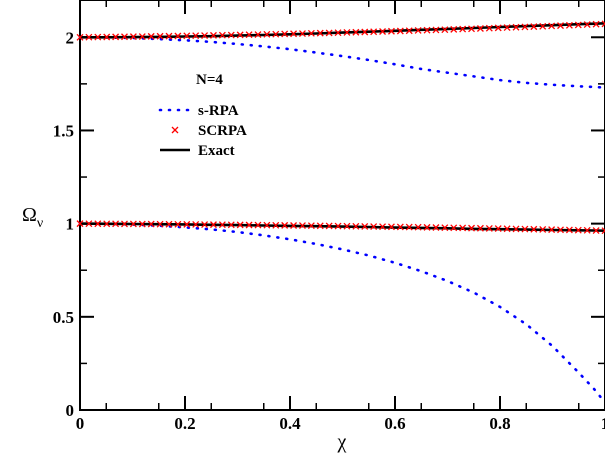 This screenshot has height=455, width=605. Describe the element at coordinates (342, 442) in the screenshot. I see `x-axis-label: χ` at that location.